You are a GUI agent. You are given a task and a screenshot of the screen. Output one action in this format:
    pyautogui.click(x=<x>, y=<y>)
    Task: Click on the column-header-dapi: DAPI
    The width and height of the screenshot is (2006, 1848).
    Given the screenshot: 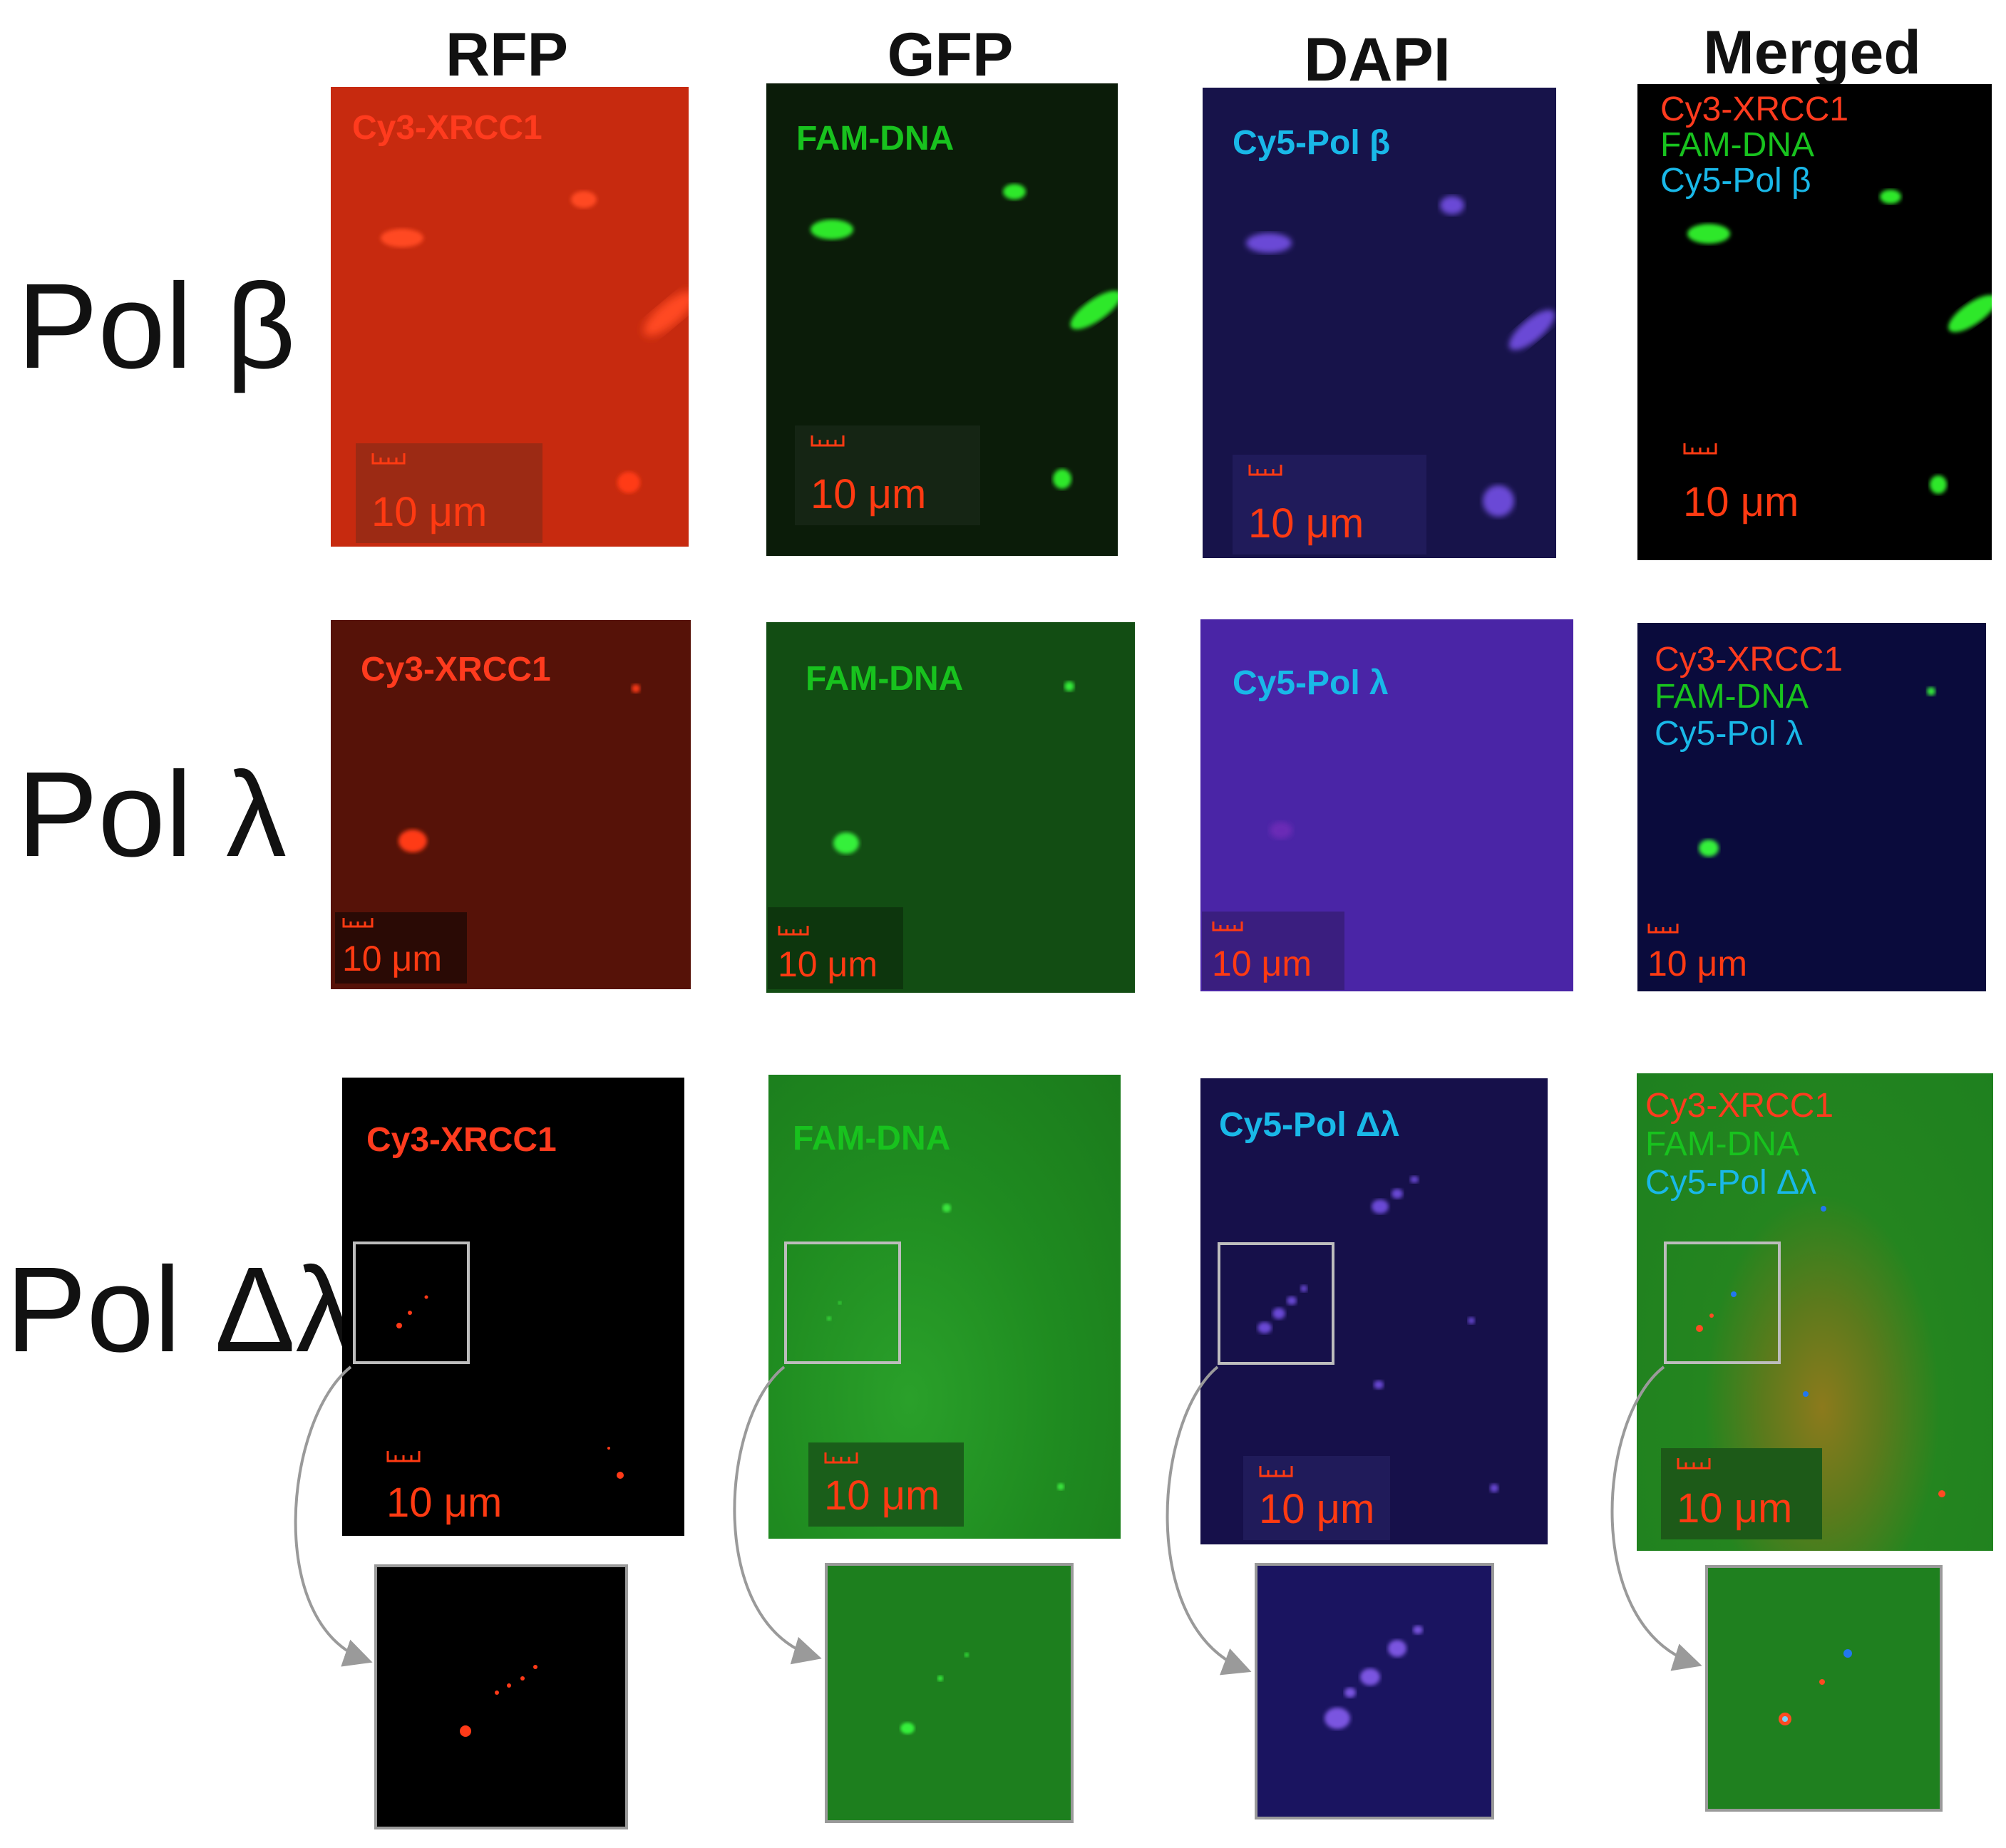 What is the action you would take?
    pyautogui.click(x=1378, y=60)
    